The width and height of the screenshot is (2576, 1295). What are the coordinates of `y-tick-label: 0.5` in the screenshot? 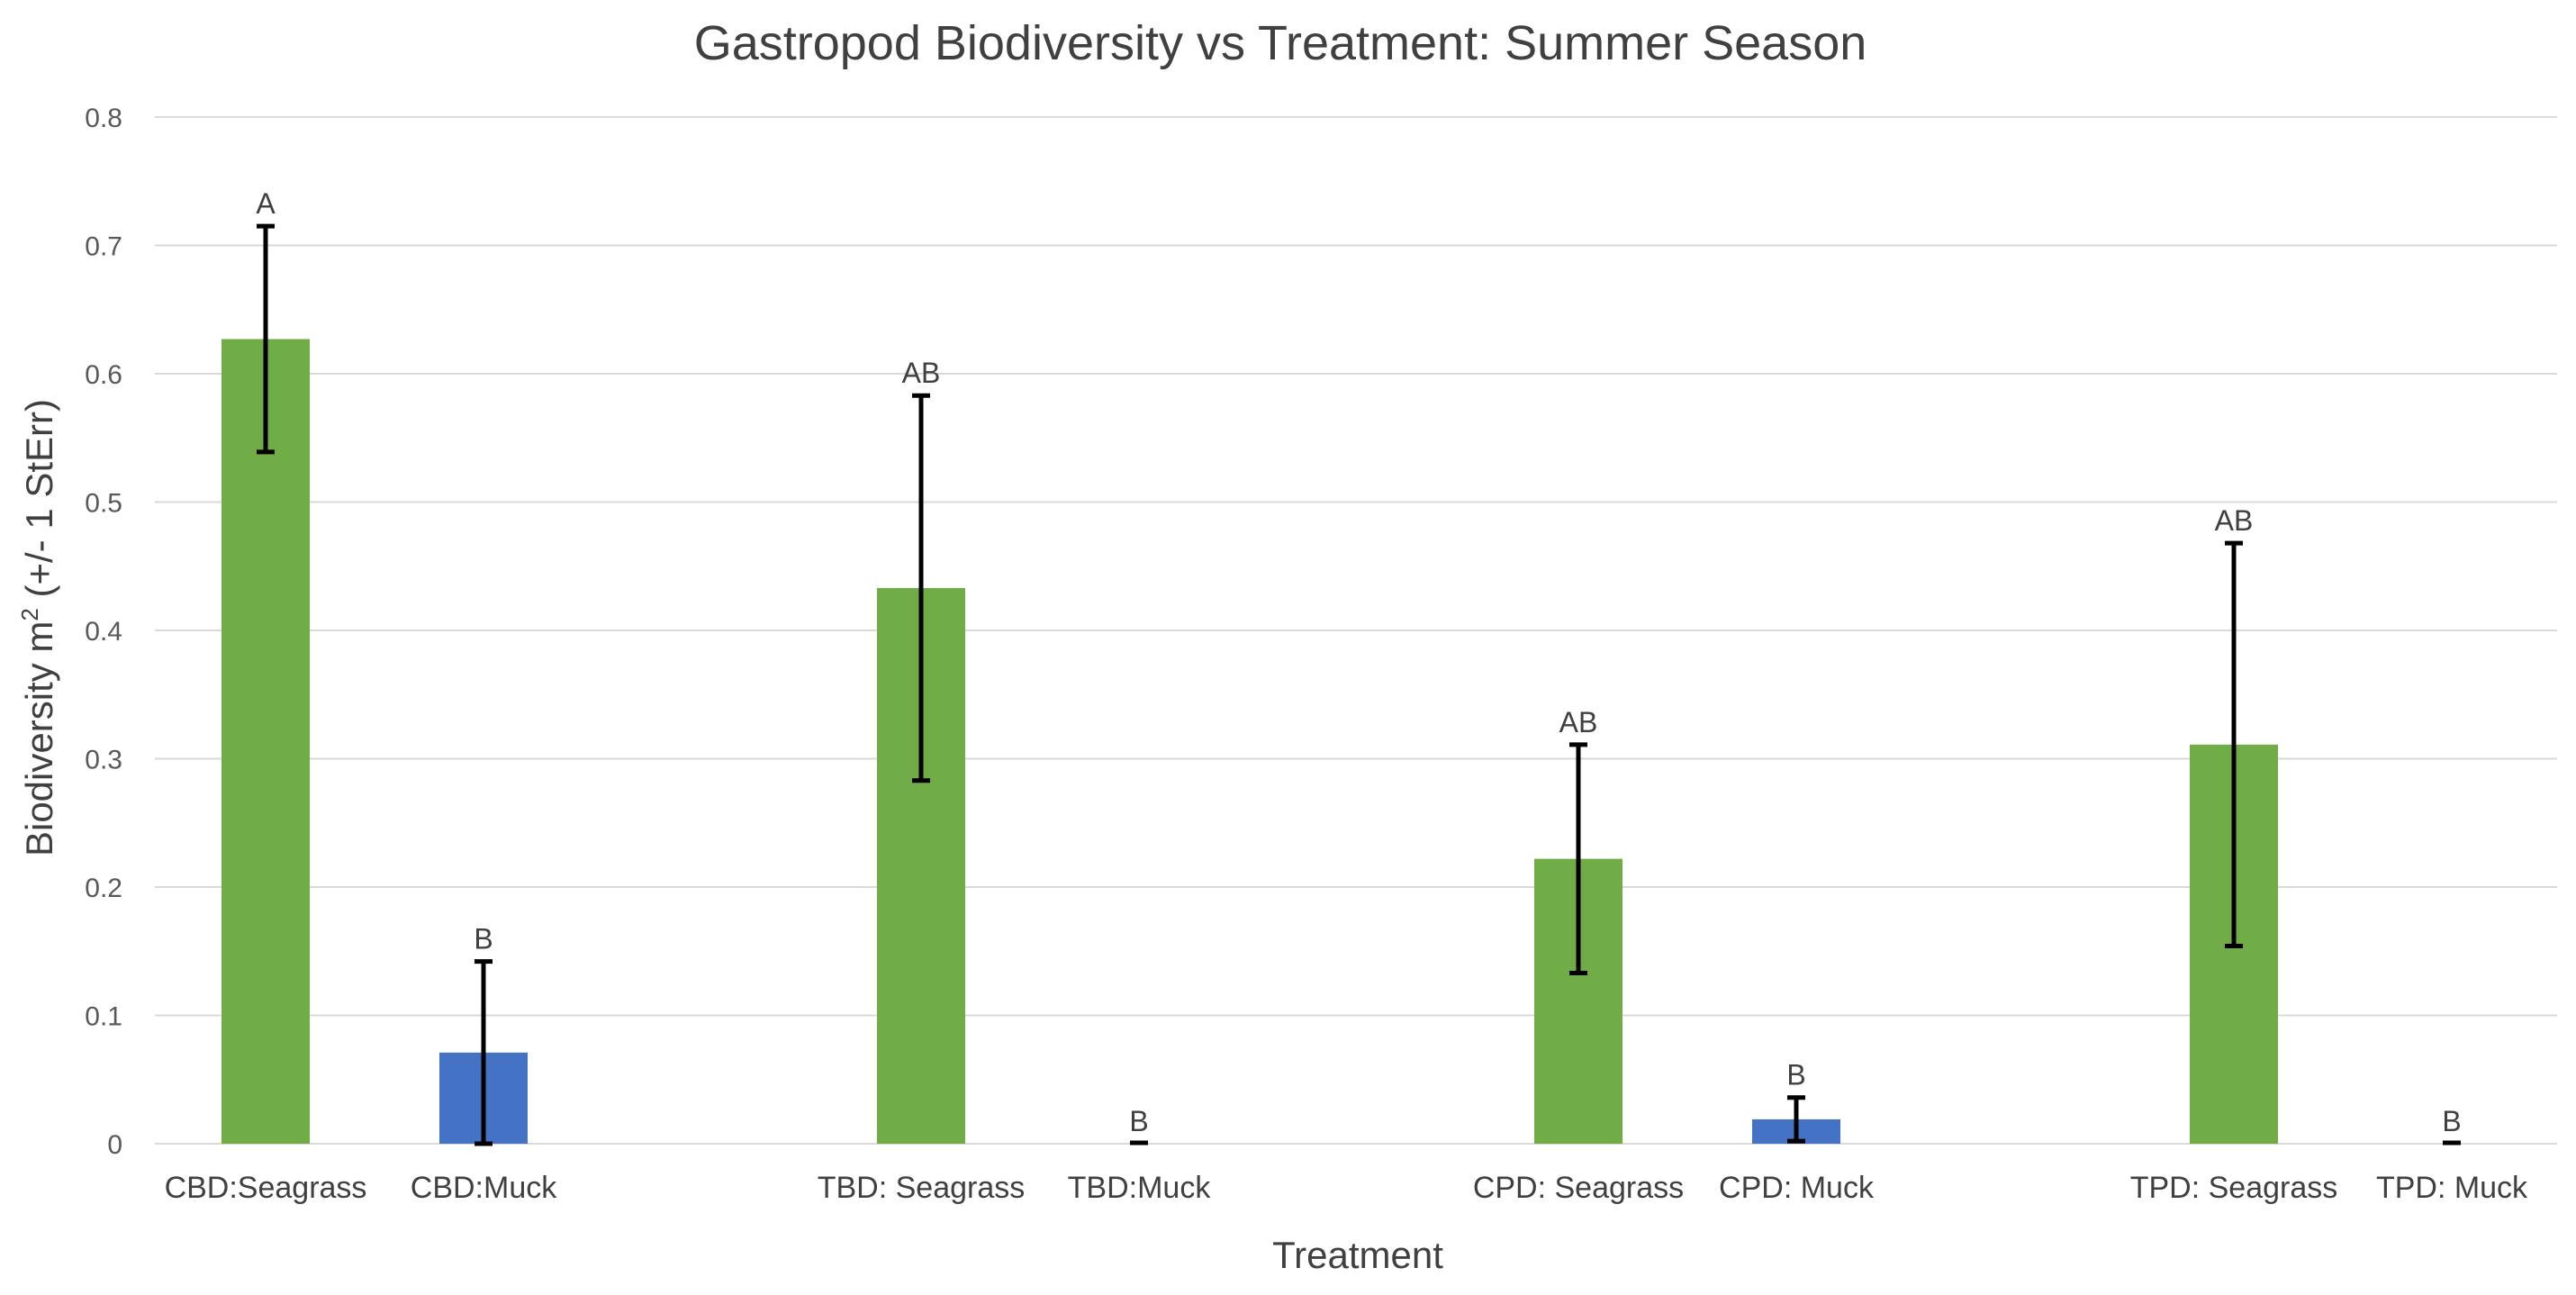 It's located at (103, 504).